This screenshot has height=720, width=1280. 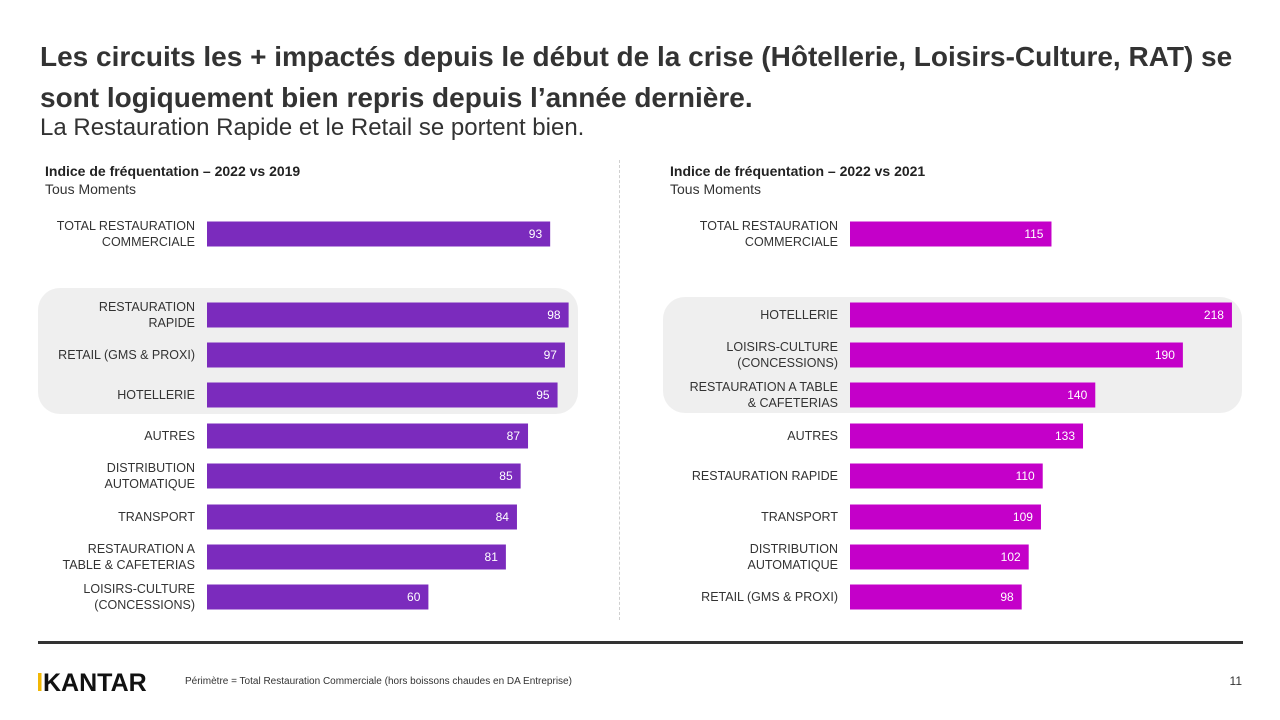 I want to click on logo-accent-bar, so click(x=40, y=682).